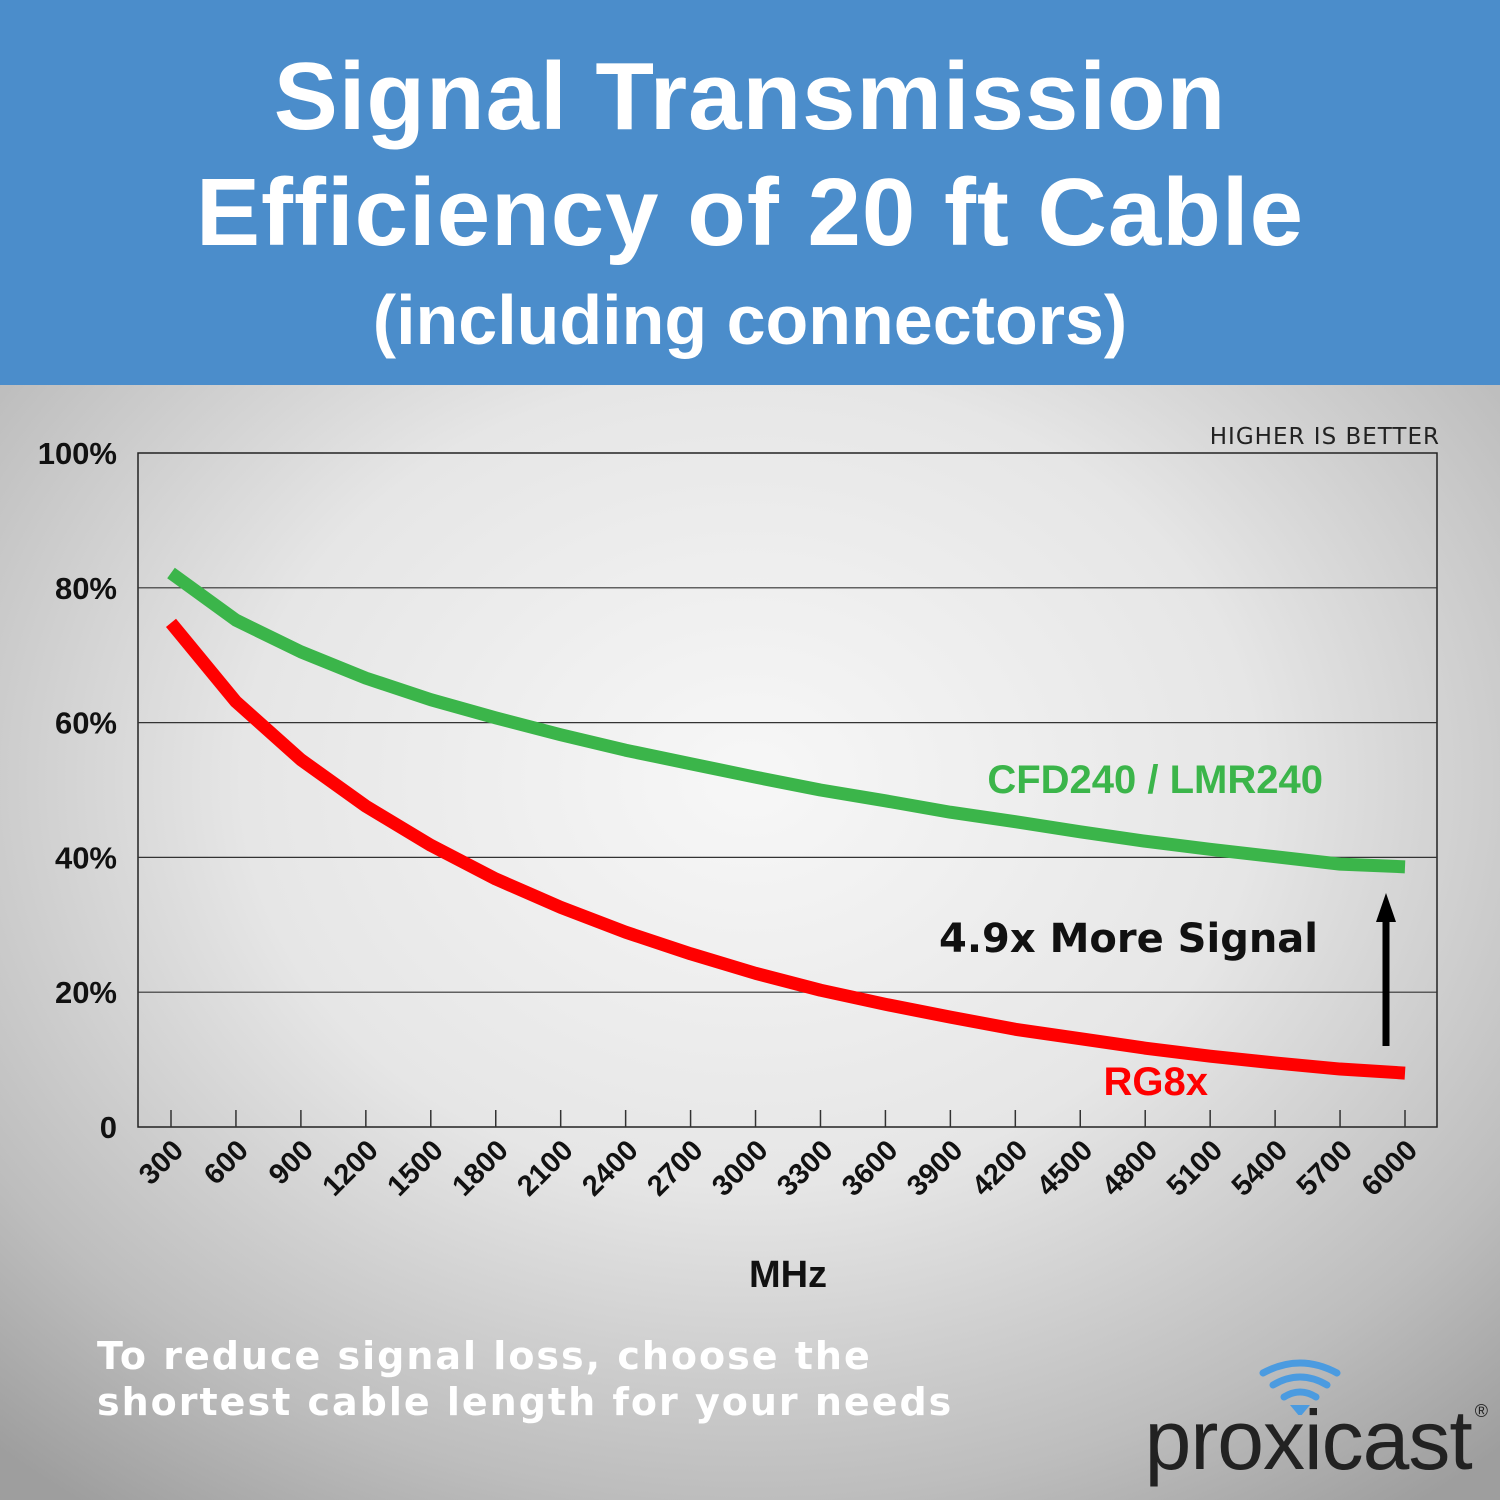  What do you see at coordinates (545, 1168) in the screenshot?
I see `x-tick-label: 2100` at bounding box center [545, 1168].